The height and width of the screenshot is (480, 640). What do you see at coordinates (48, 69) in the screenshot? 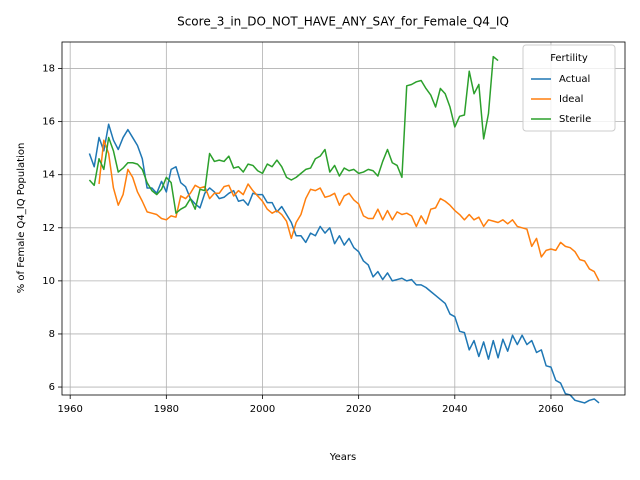
I see `y-tick-label: 18` at bounding box center [48, 69].